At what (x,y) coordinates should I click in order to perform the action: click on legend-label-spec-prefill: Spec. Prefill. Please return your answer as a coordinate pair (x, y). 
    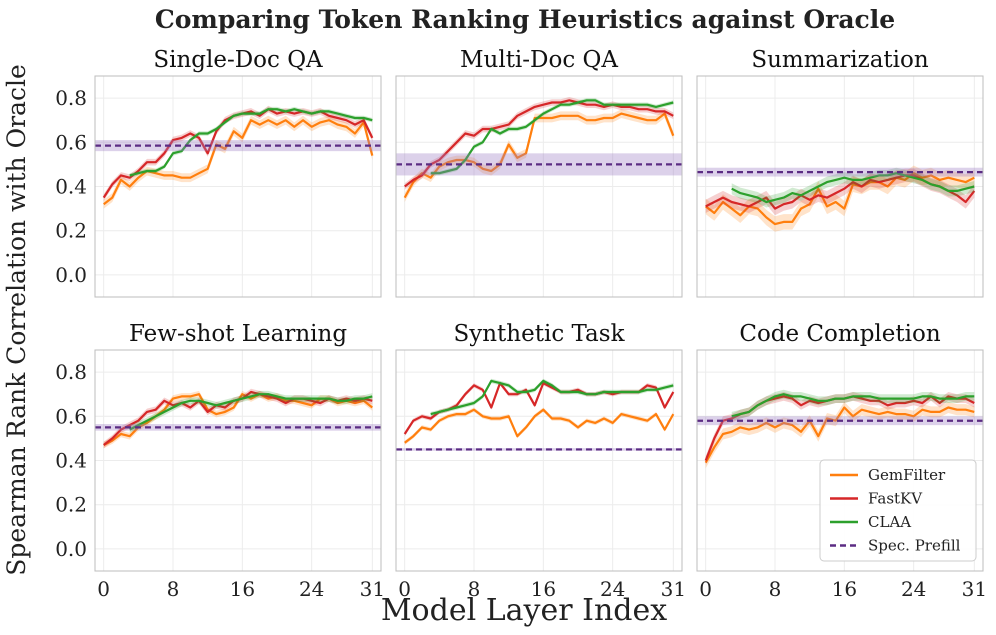
    Looking at the image, I should click on (914, 546).